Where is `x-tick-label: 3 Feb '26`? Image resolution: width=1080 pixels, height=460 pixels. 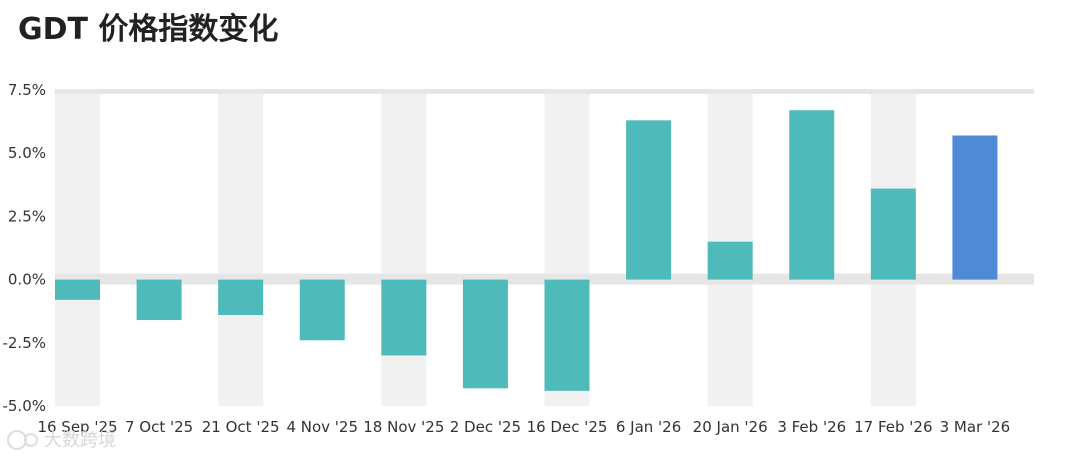
x-tick-label: 3 Feb '26 is located at coordinates (811, 427).